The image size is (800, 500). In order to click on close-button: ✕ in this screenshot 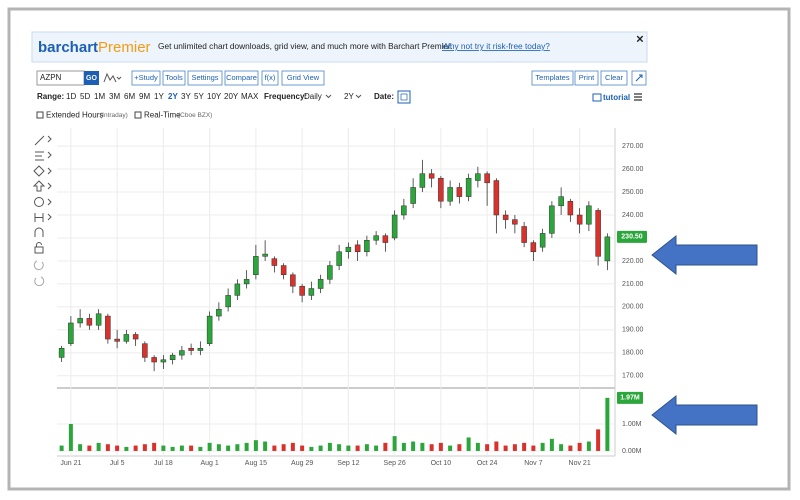, I will do `click(640, 40)`.